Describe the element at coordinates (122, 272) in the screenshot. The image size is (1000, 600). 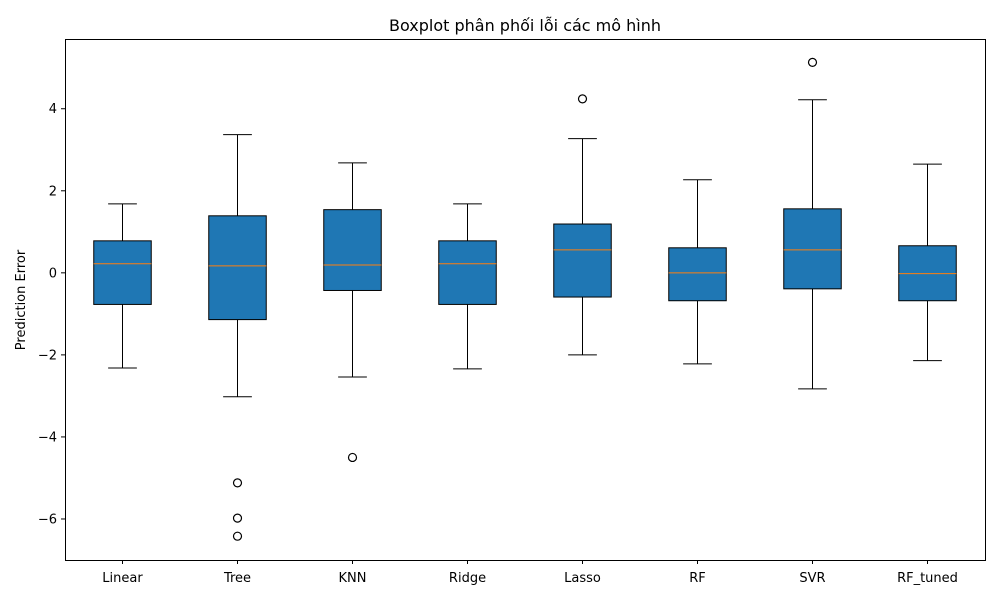
I see `box-linear` at that location.